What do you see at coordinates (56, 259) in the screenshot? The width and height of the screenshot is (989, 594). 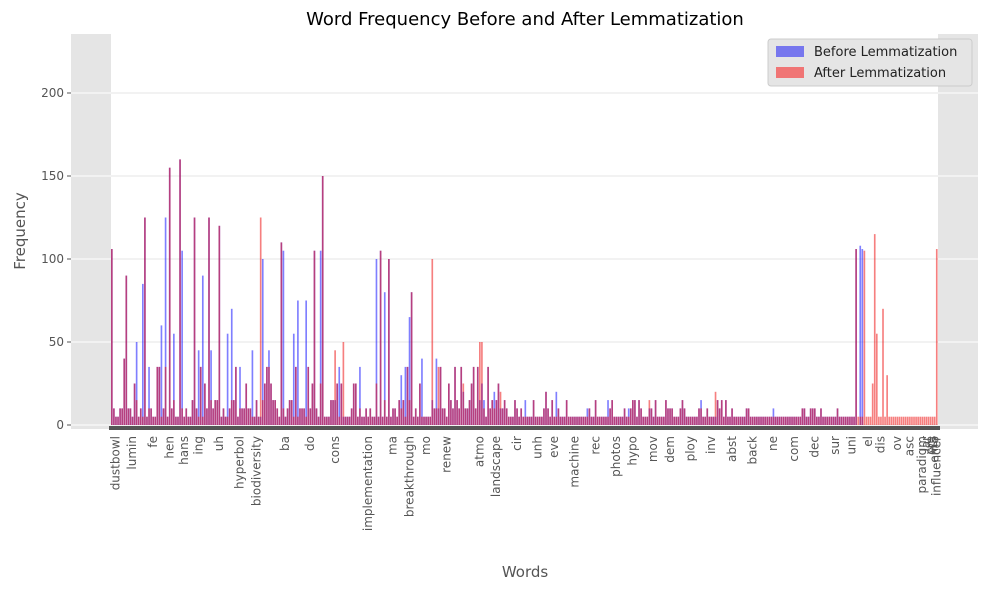 I see `y-axis: 0 50 100 150 200` at bounding box center [56, 259].